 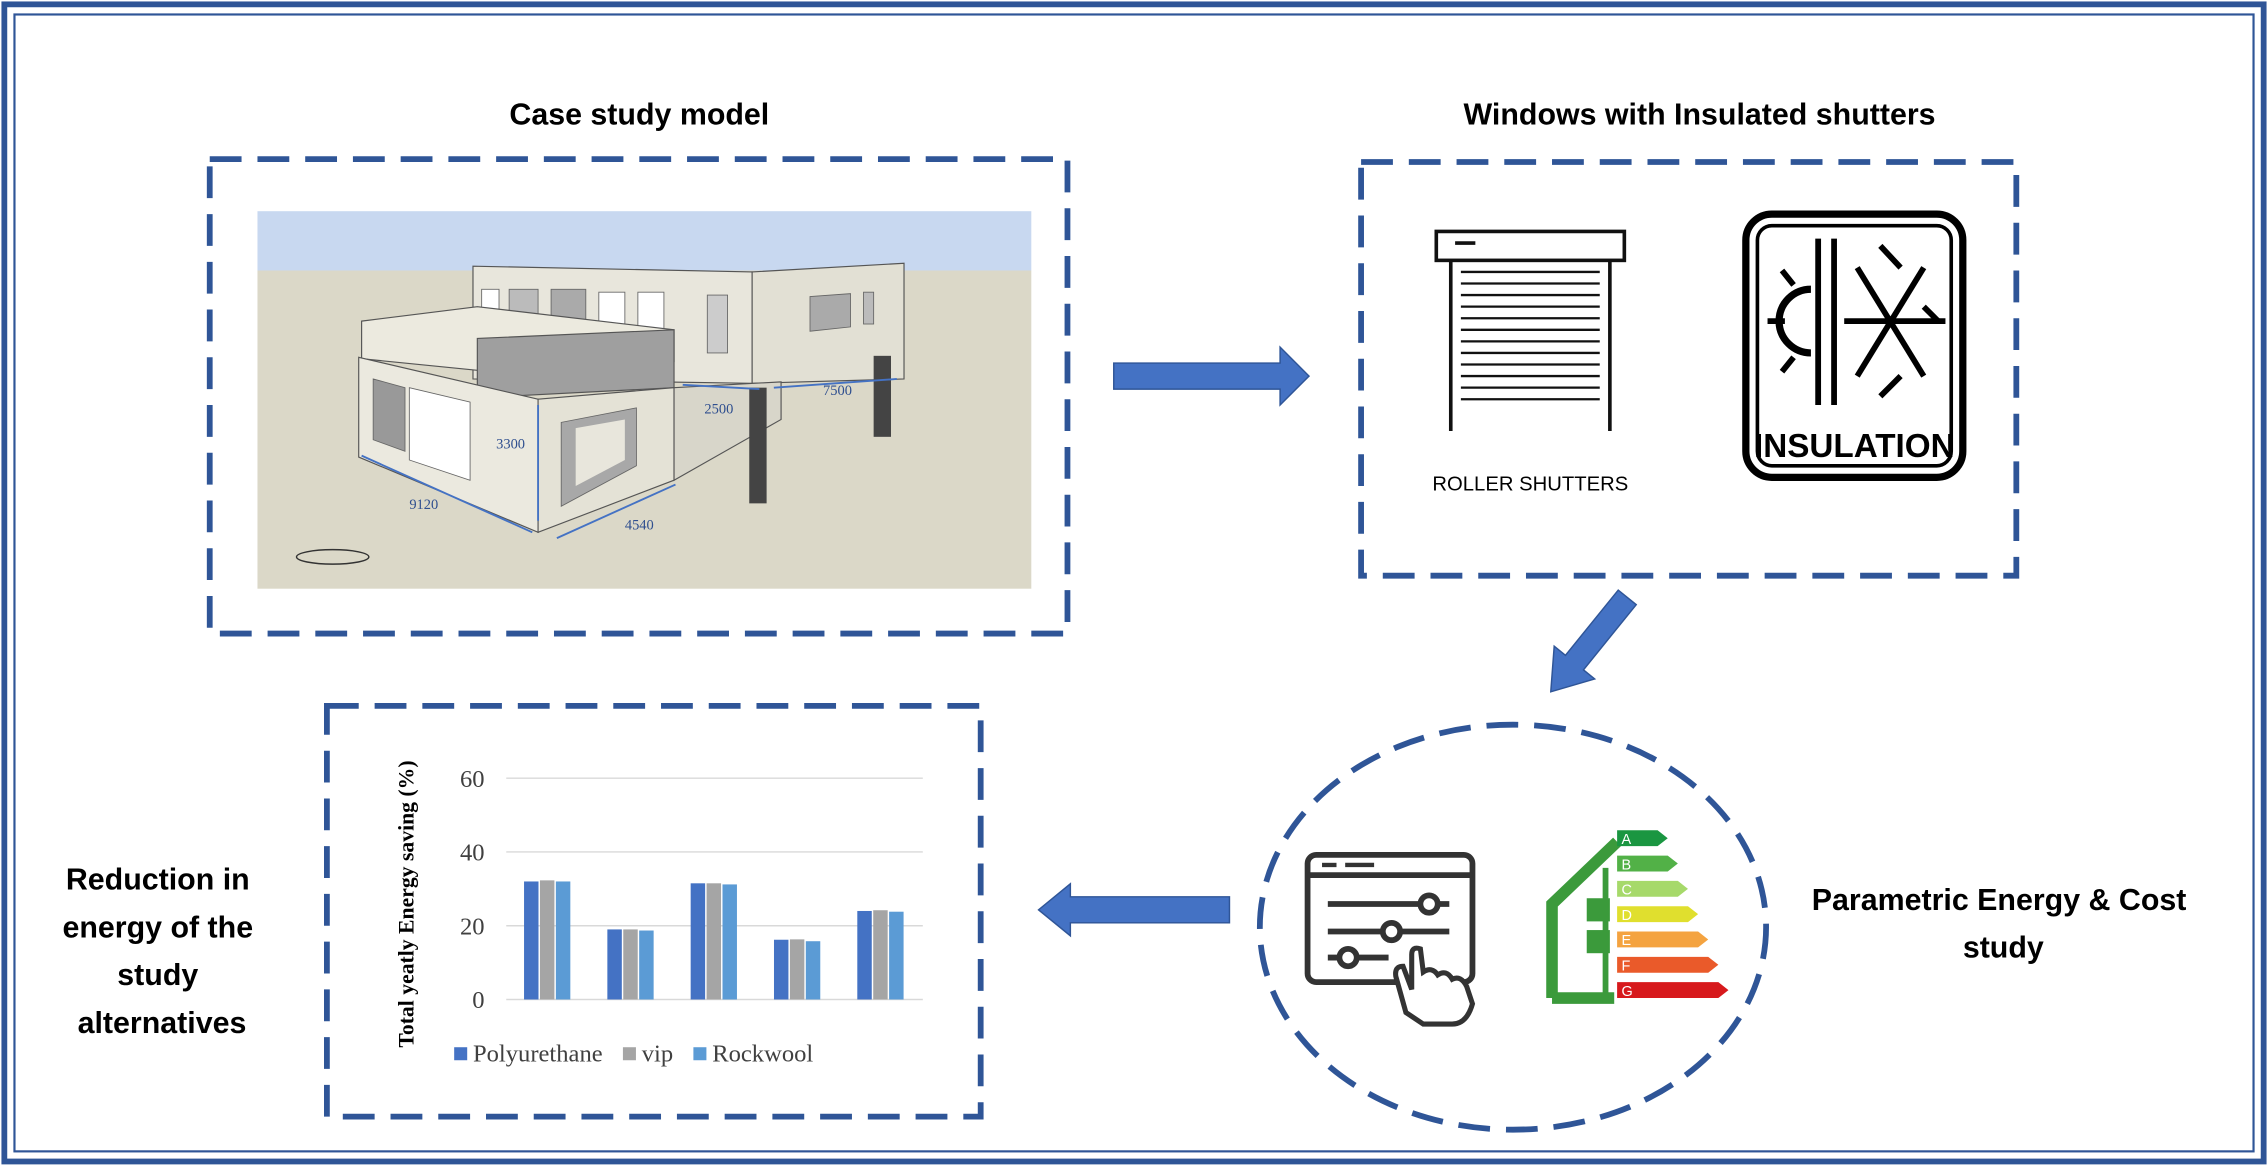 I want to click on energy-class-label: D, so click(x=1626, y=916).